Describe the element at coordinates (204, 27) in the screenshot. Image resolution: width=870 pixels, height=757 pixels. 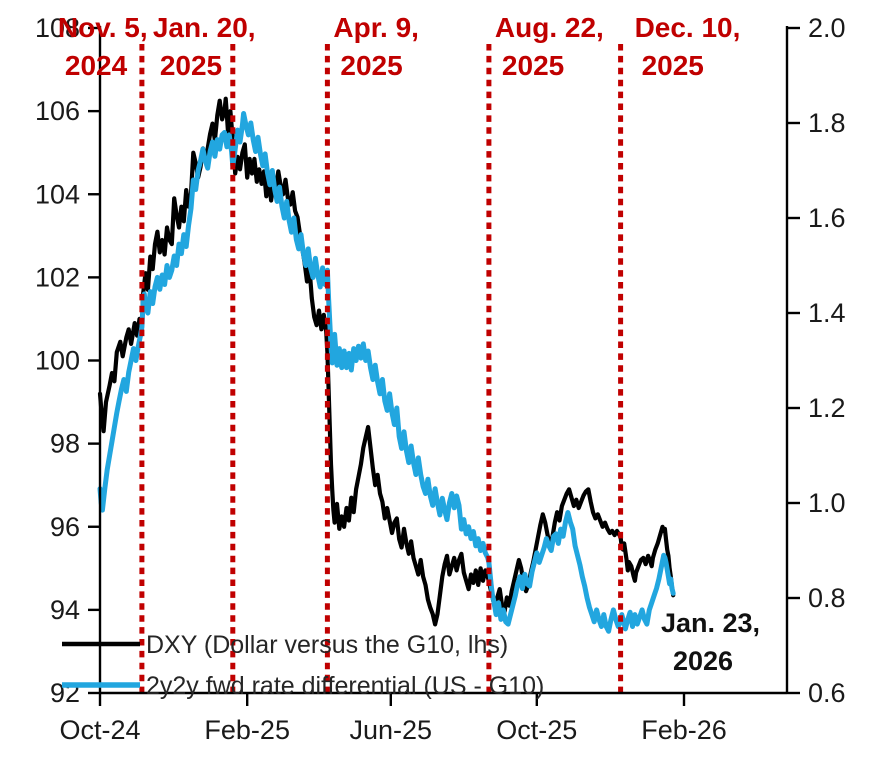
I see `event-date-label-line1: Jan. 20,` at that location.